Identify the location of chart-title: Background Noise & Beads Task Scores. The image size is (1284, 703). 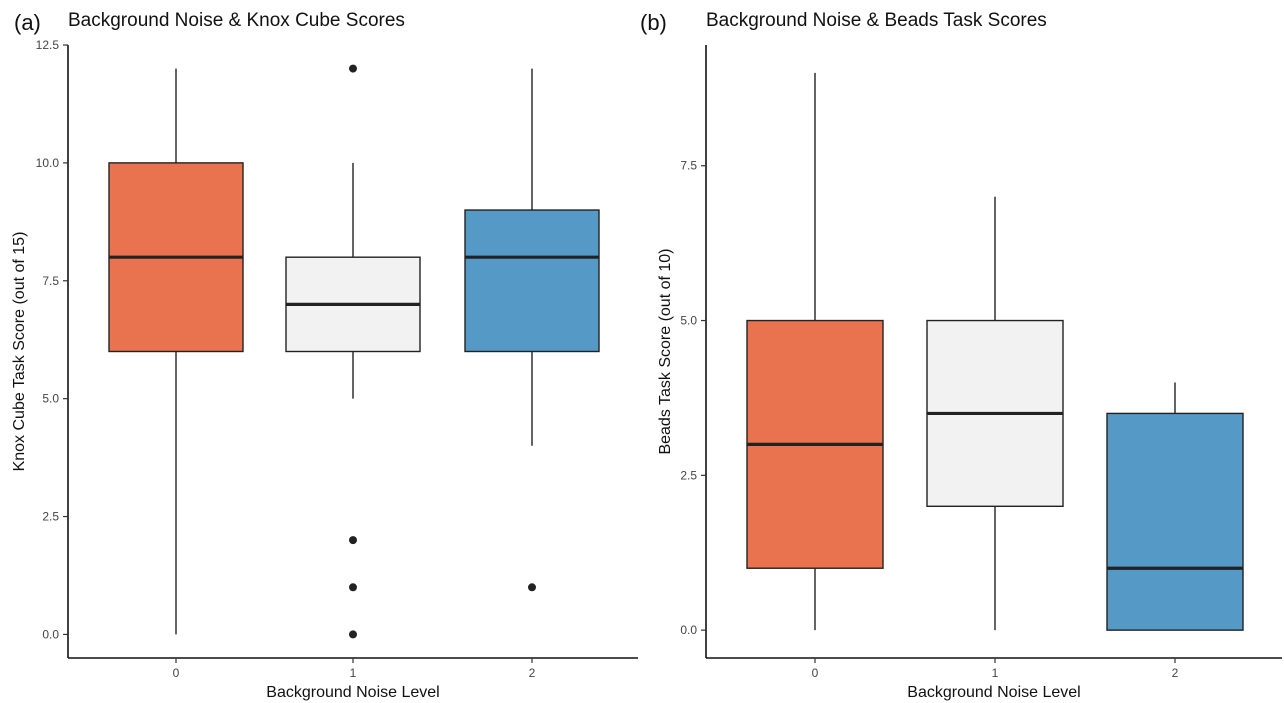
(876, 20).